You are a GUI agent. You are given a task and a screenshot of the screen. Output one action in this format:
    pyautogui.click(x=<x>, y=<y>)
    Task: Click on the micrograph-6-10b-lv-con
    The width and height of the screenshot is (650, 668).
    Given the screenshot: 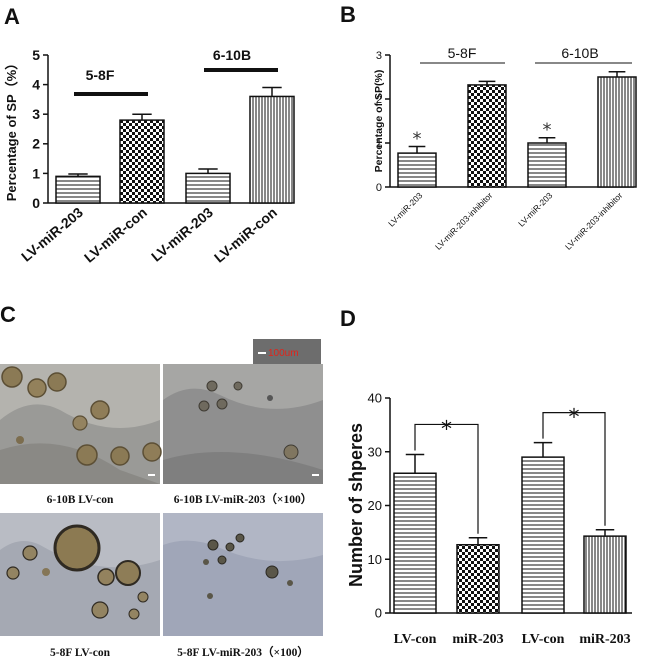 What is the action you would take?
    pyautogui.click(x=81, y=424)
    